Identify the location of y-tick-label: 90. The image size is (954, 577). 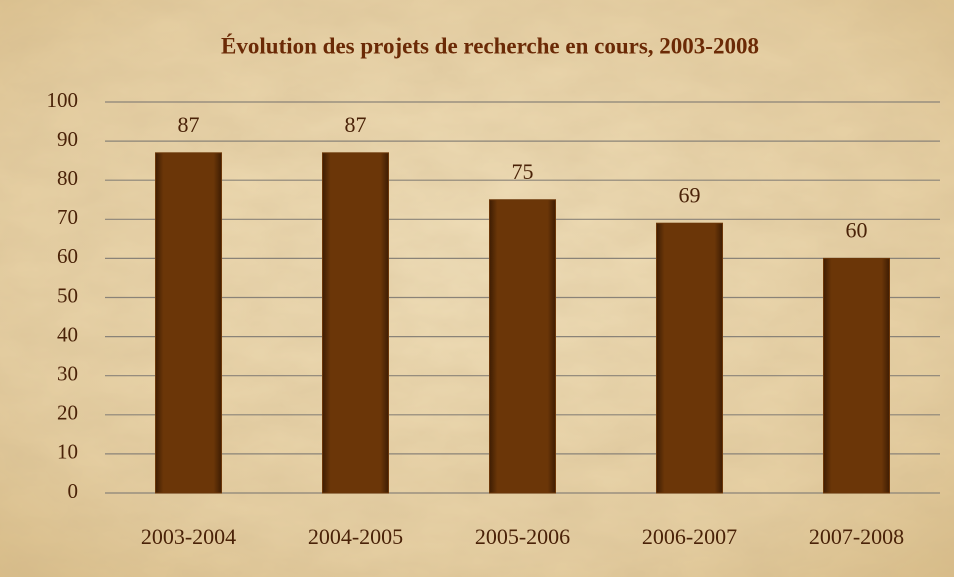
(67, 139).